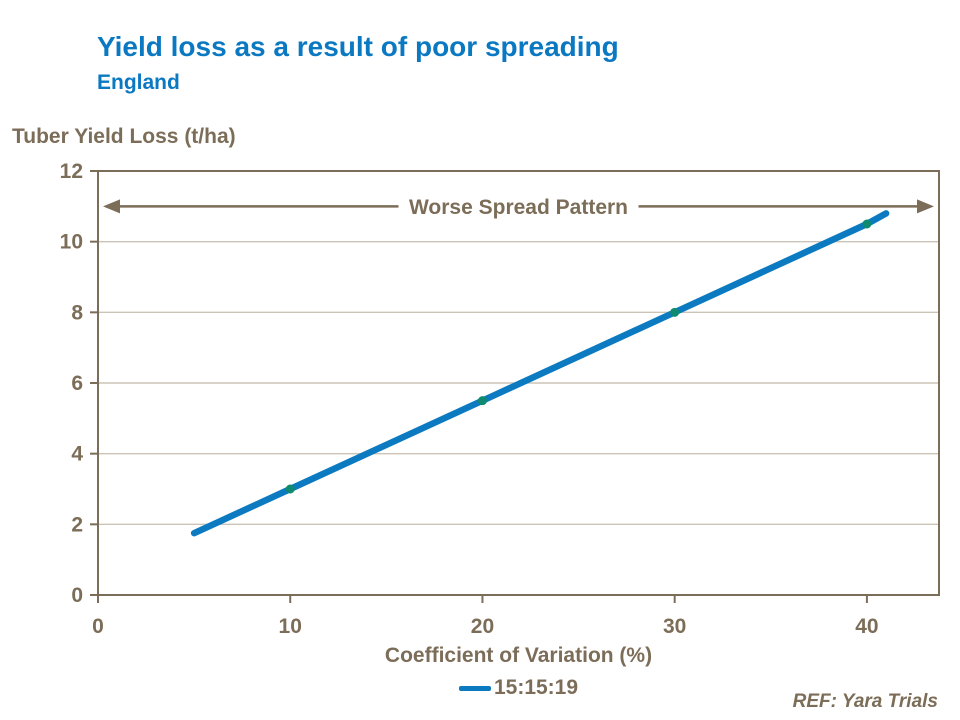 This screenshot has height=720, width=960. What do you see at coordinates (536, 687) in the screenshot?
I see `legend-series-label: 15:15:19` at bounding box center [536, 687].